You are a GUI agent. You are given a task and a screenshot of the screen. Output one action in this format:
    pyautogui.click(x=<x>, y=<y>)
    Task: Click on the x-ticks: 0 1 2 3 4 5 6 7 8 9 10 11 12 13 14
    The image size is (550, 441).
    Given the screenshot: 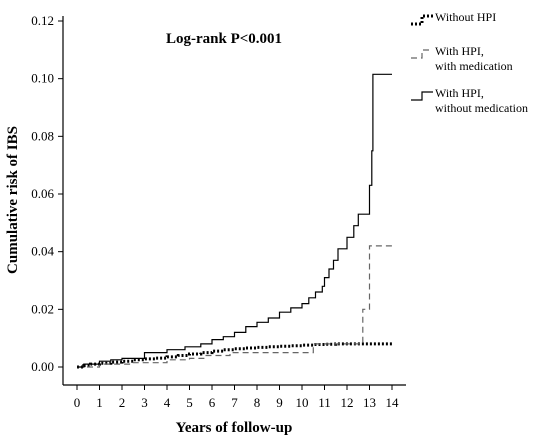 What is the action you would take?
    pyautogui.click(x=236, y=397)
    